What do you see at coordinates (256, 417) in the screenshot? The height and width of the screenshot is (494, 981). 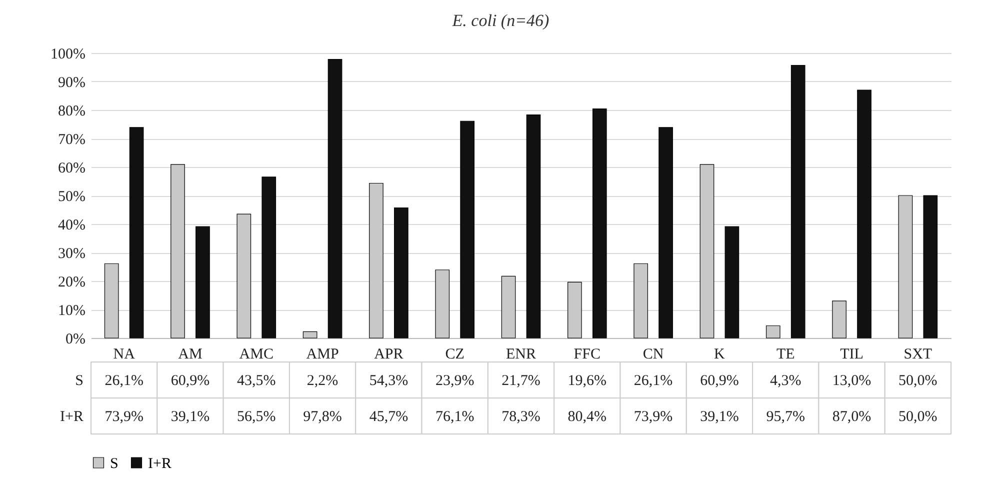 I see `data-label: 56,5%` at bounding box center [256, 417].